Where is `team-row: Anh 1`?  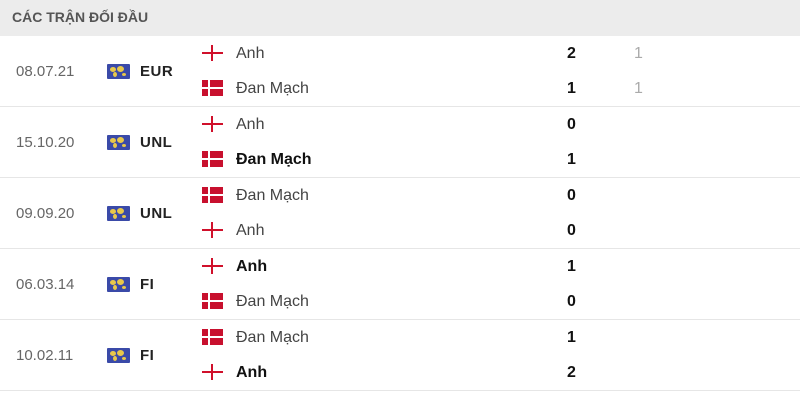 team-row: Anh 1 is located at coordinates (482, 266).